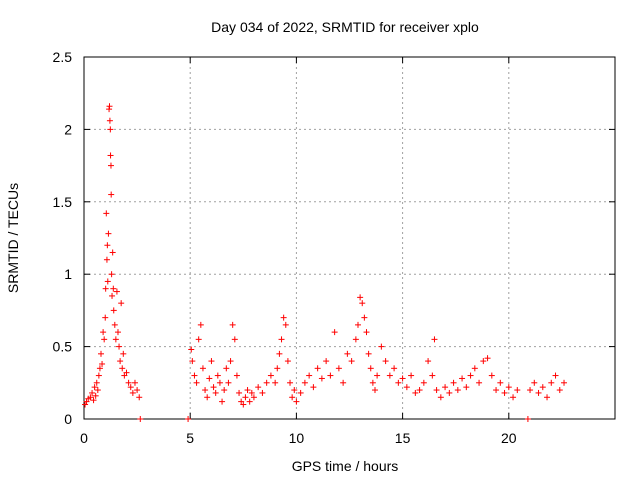 This screenshot has width=640, height=480. What do you see at coordinates (68, 129) in the screenshot?
I see `y-tick-label: 2` at bounding box center [68, 129].